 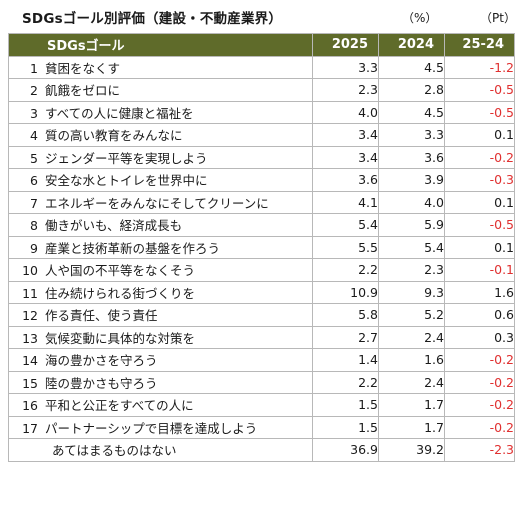 I want to click on goal-number: 14, so click(x=30, y=361).